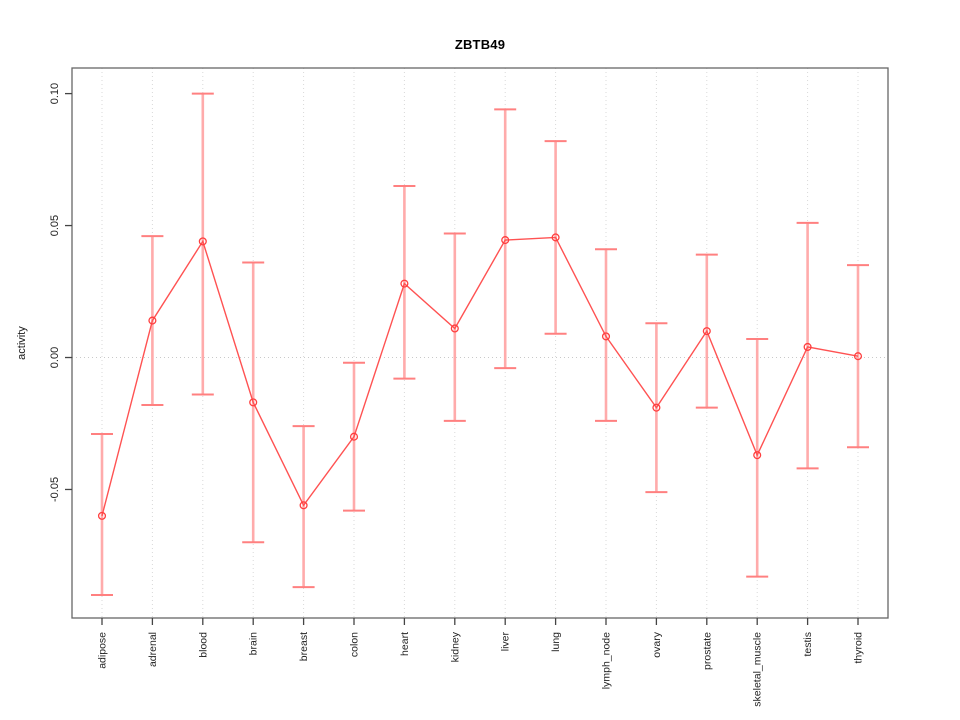 The height and width of the screenshot is (720, 960). I want to click on y-tick-label: 0.10, so click(55, 93).